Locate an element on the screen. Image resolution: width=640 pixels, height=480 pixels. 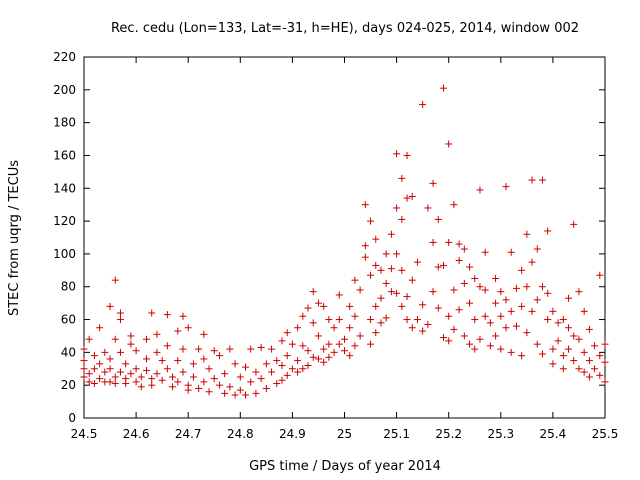
y-tick-label: 200 is located at coordinates (64, 90).